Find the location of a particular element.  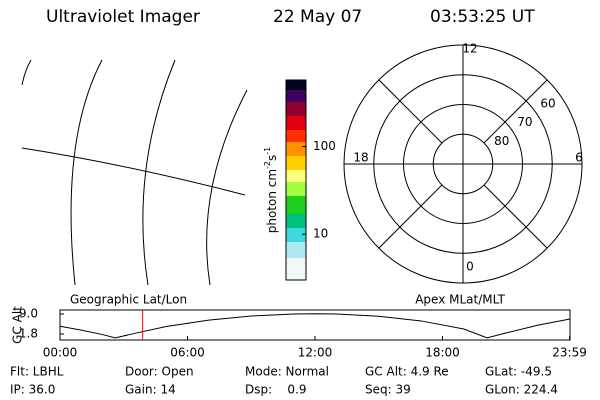

y-label: GC Alt is located at coordinates (18, 325).